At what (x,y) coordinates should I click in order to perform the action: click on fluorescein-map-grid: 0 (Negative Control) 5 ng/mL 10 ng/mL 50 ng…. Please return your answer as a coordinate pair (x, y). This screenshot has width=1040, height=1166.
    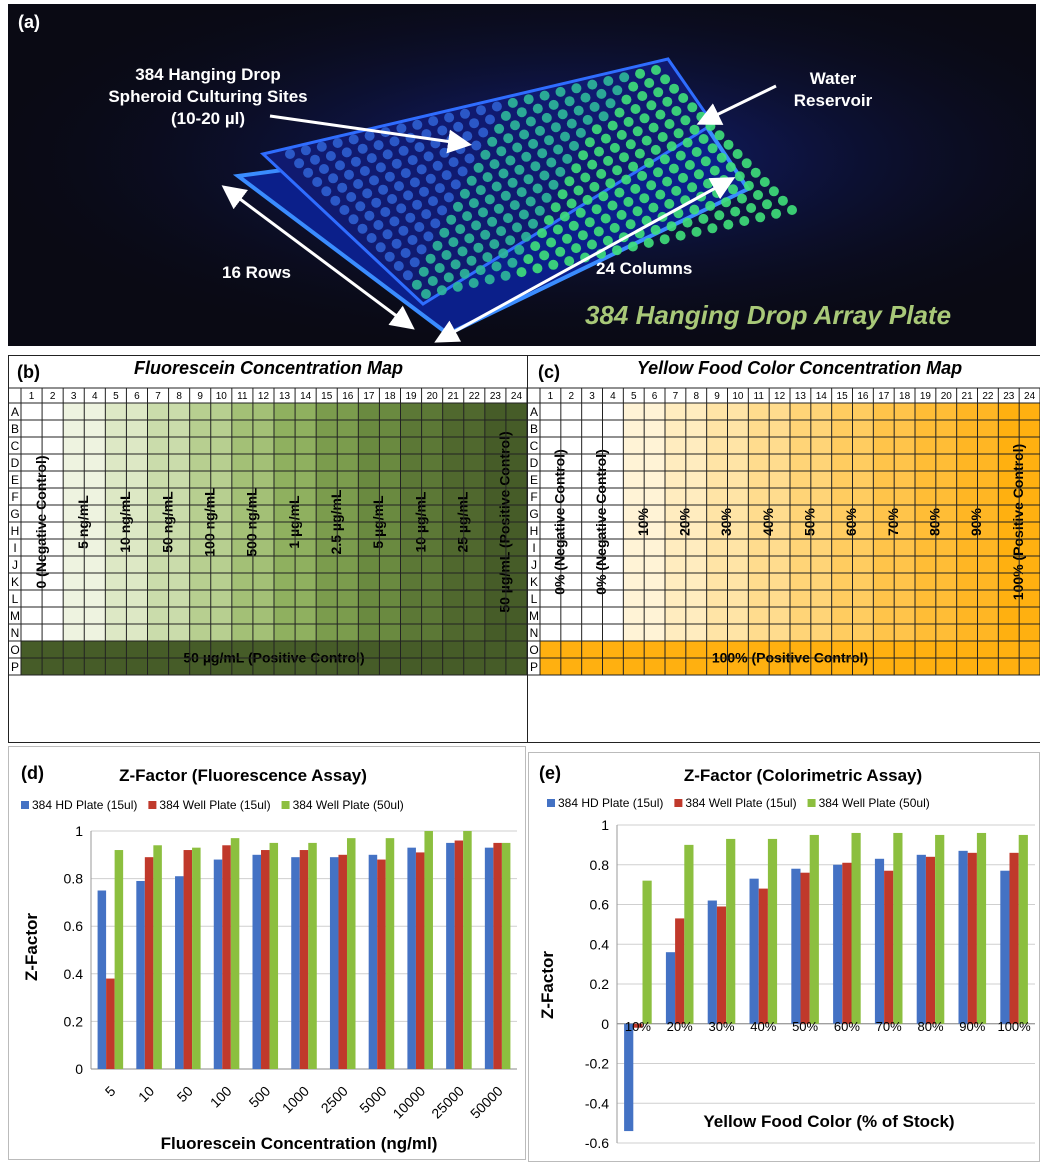
    Looking at the image, I should click on (268, 531).